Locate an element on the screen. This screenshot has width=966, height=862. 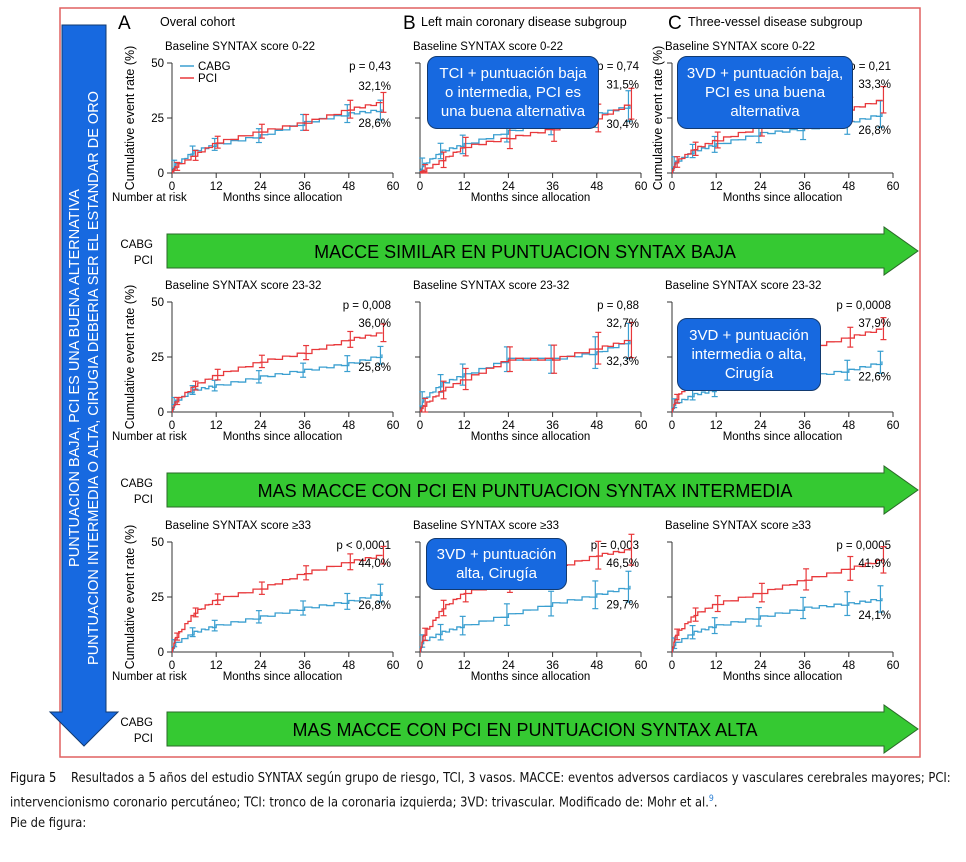
cabg-end-label: 29,7% is located at coordinates (622, 606).